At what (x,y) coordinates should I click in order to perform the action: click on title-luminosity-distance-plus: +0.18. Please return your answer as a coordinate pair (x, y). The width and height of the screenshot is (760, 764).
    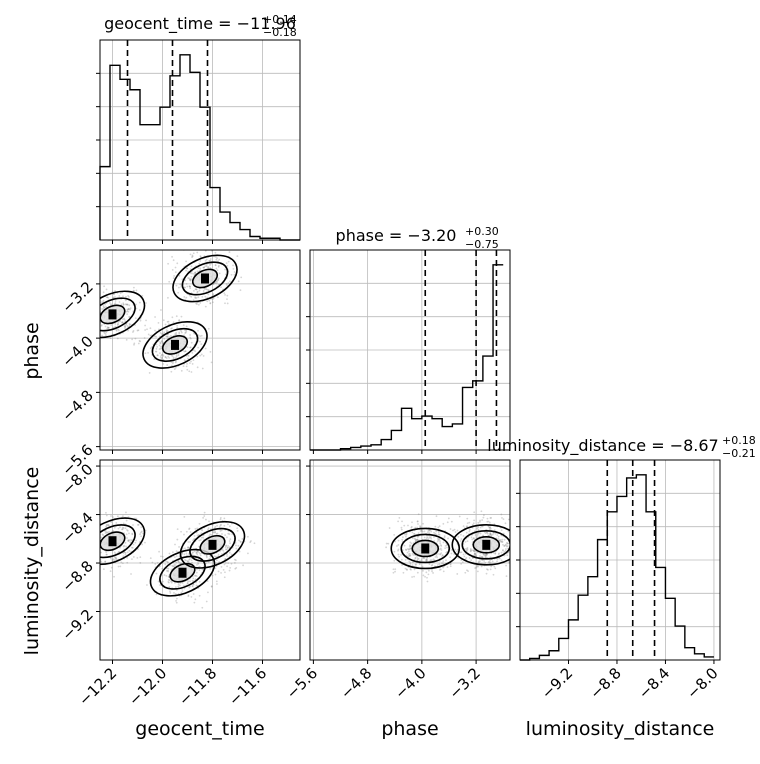
    Looking at the image, I should click on (739, 440).